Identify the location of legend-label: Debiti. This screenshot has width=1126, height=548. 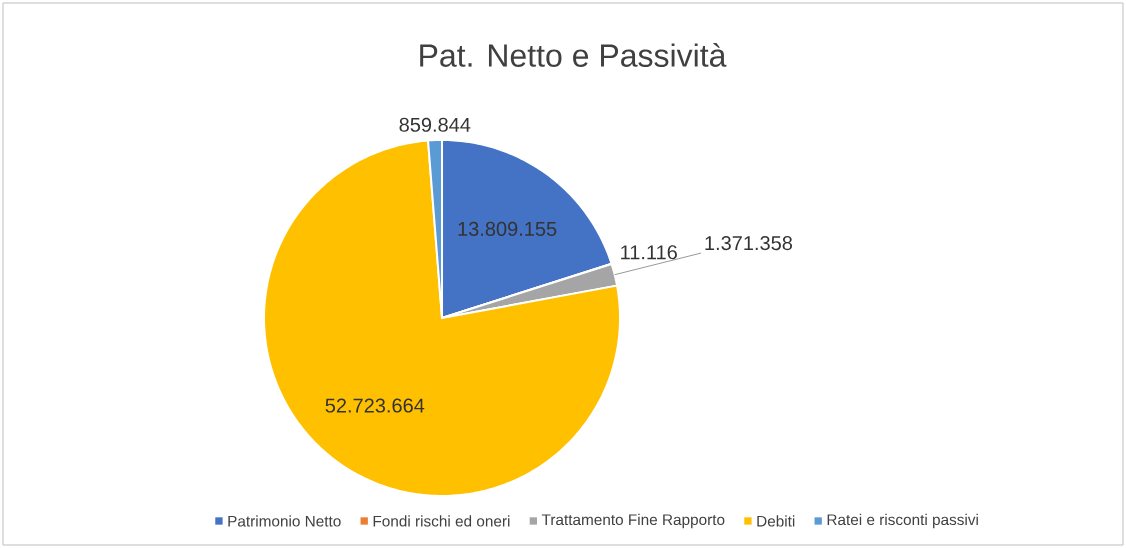
(776, 521).